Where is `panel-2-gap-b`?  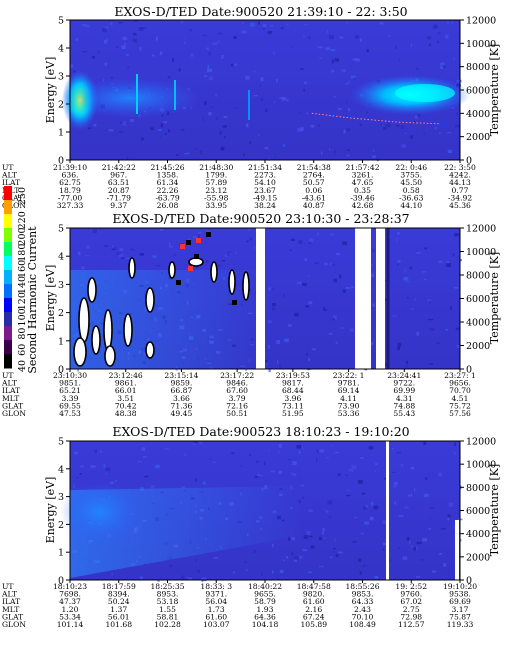 panel-2-gap-b is located at coordinates (363, 298).